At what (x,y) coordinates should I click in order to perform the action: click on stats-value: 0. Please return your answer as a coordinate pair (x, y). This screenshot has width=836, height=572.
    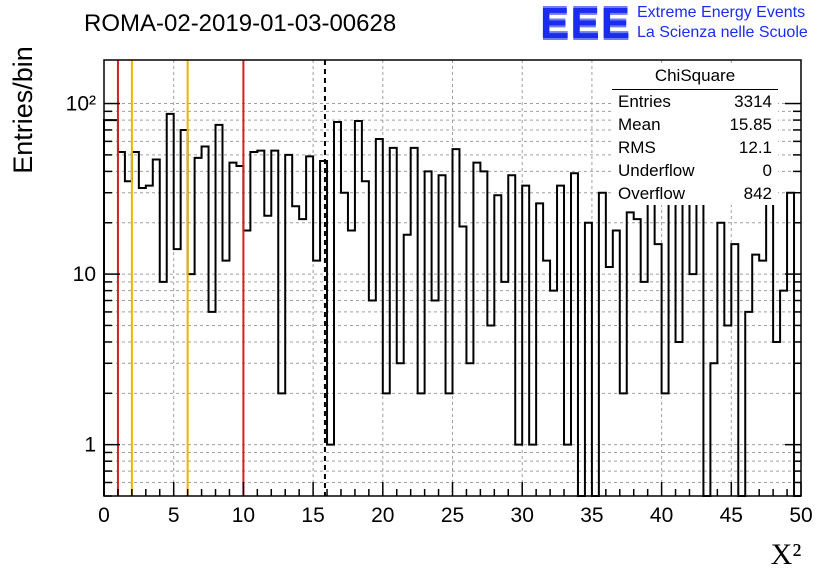
    Looking at the image, I should click on (767, 170).